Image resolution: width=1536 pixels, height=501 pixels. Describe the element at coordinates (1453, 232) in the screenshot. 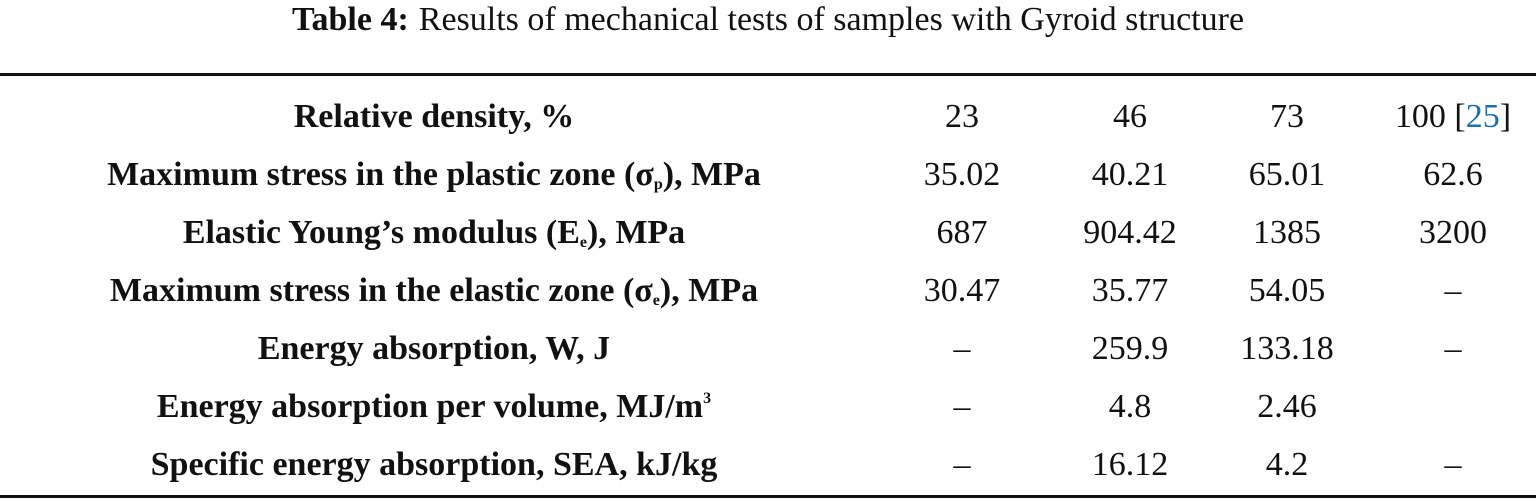

I see `cell: 3200` at that location.